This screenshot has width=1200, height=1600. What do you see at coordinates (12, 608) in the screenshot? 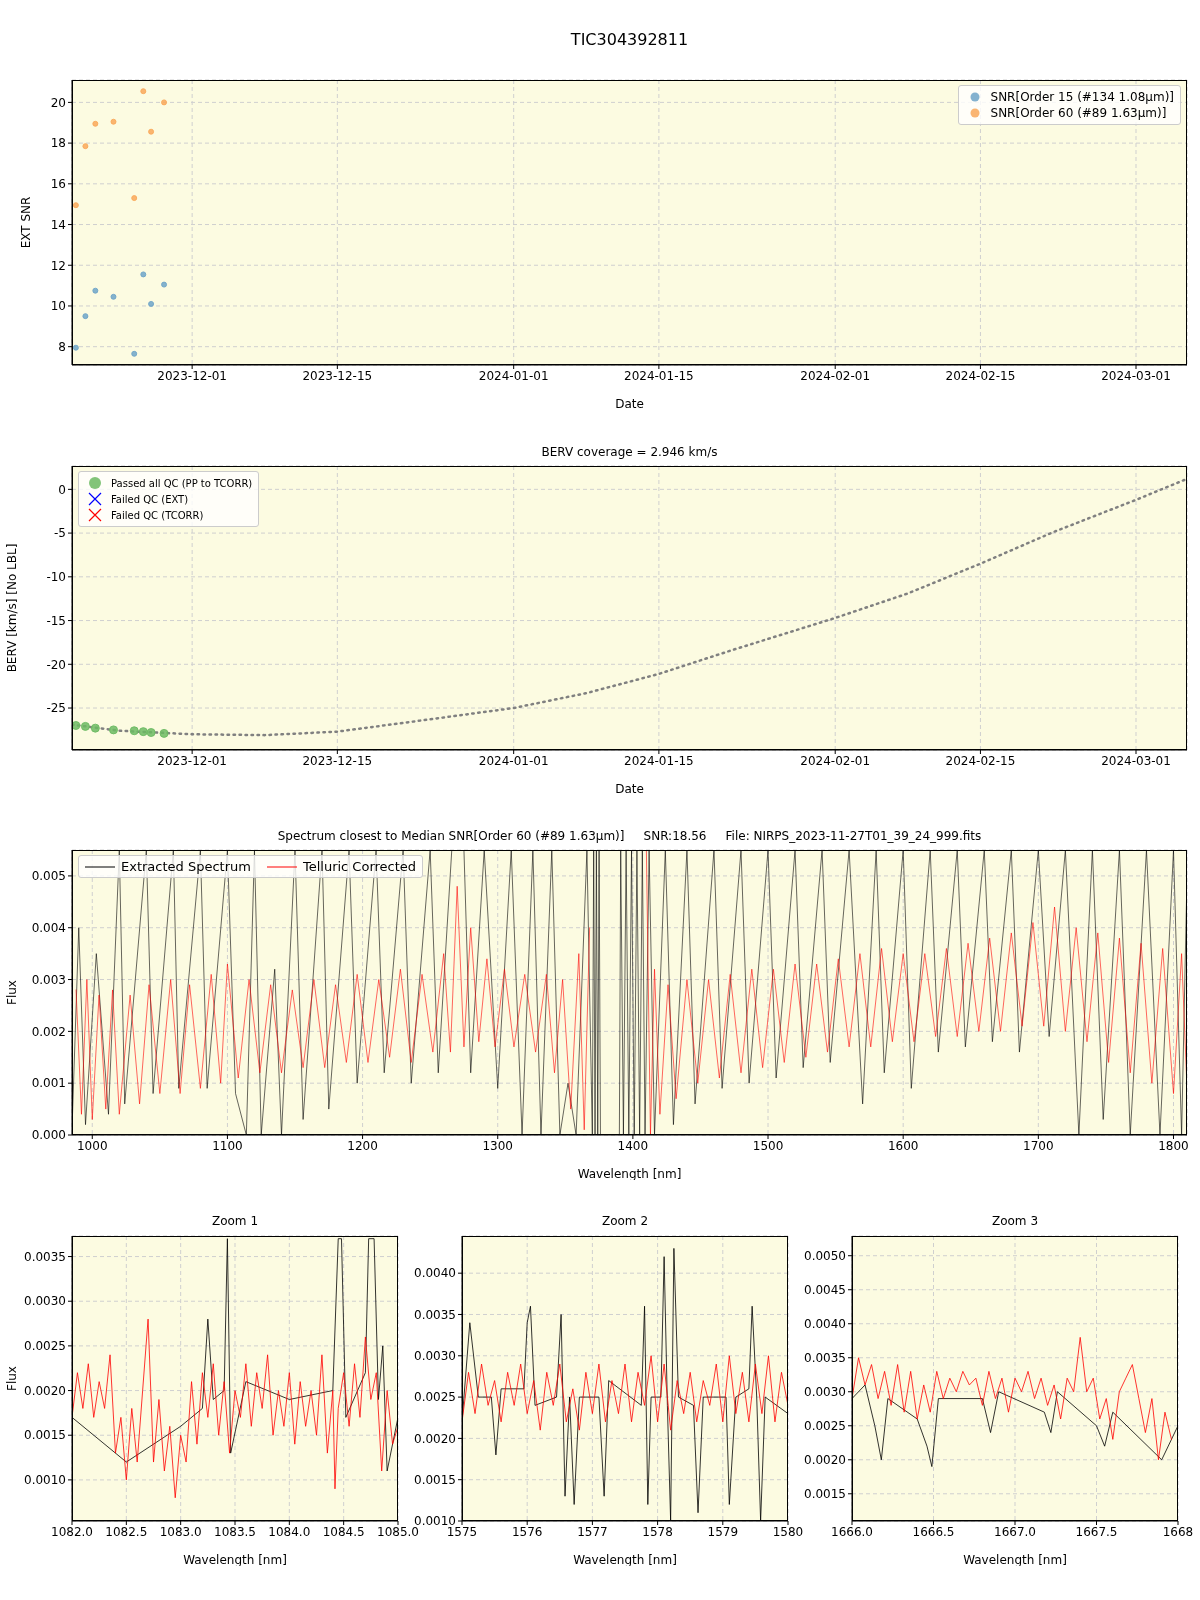
I see `y-axis-title: BERV [km/s] [No LBL]` at bounding box center [12, 608].